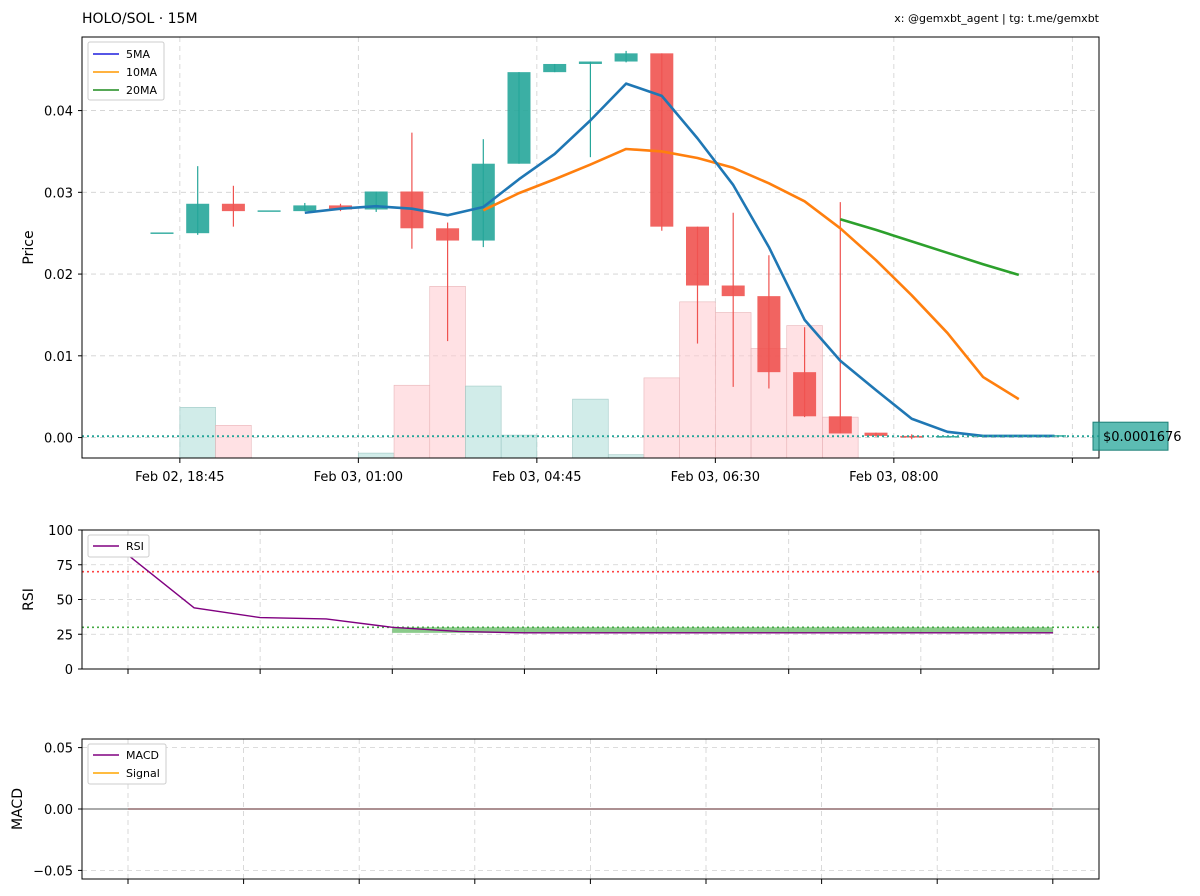 This screenshot has height=896, width=1200. I want to click on price-xtick-label: Feb 02, 18:45, so click(179, 477).